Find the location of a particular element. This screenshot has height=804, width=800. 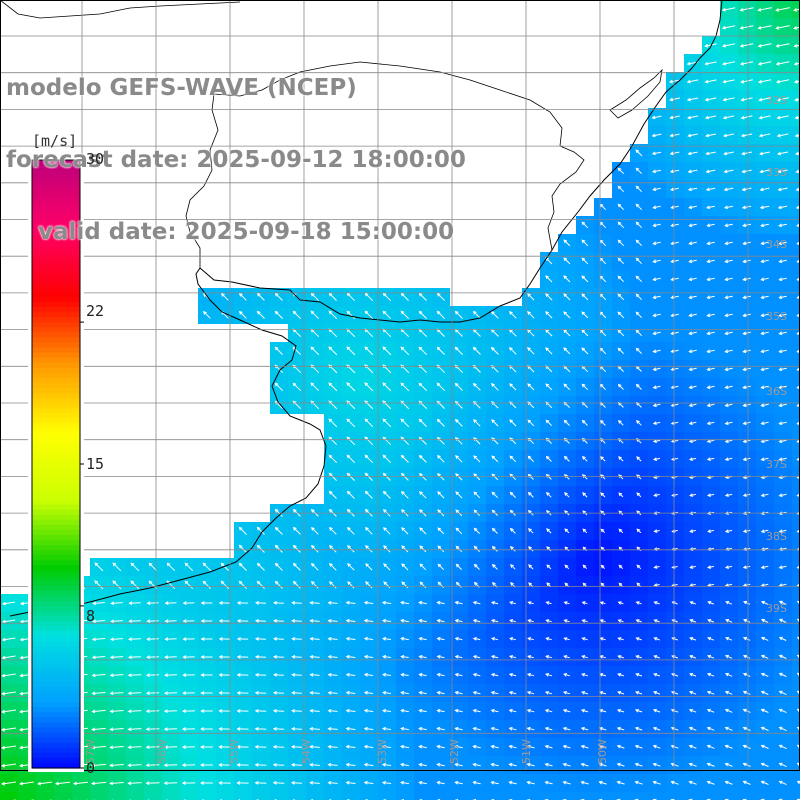

colorbar-tick-22: 22 is located at coordinates (95, 311).